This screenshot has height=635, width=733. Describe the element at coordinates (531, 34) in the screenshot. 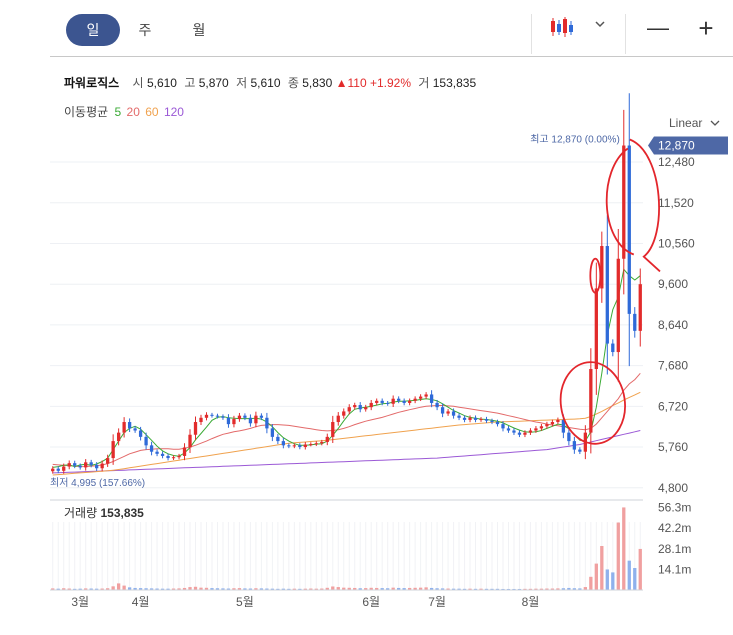

I see `toolbar-separator` at that location.